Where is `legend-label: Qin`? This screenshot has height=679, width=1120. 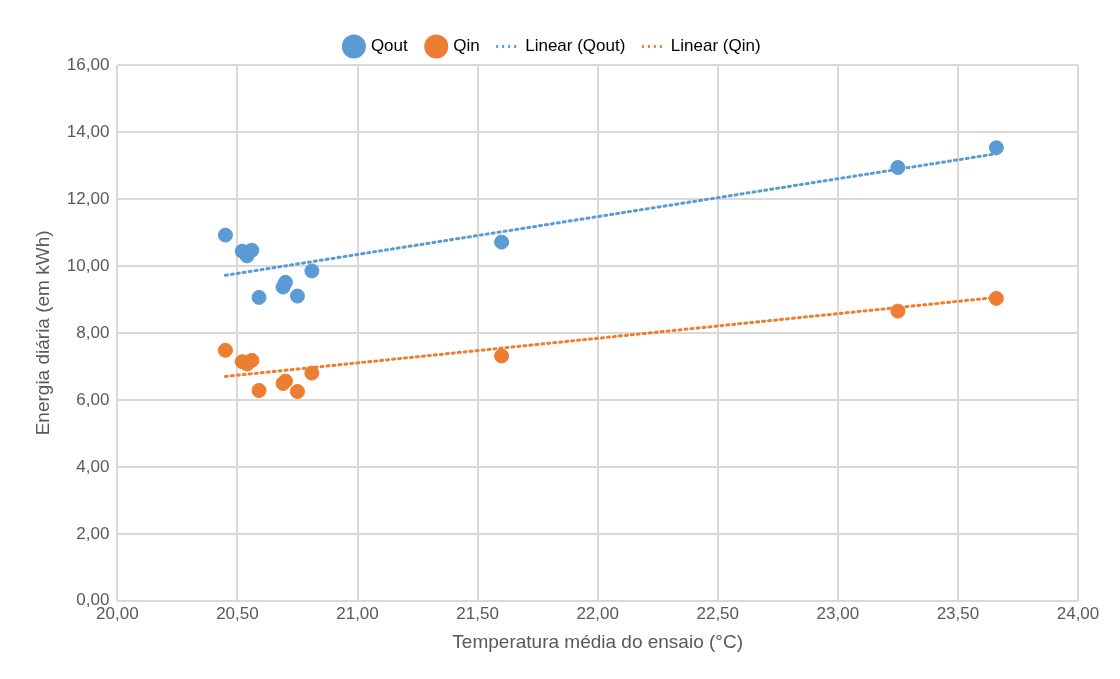
legend-label: Qin is located at coordinates (466, 46).